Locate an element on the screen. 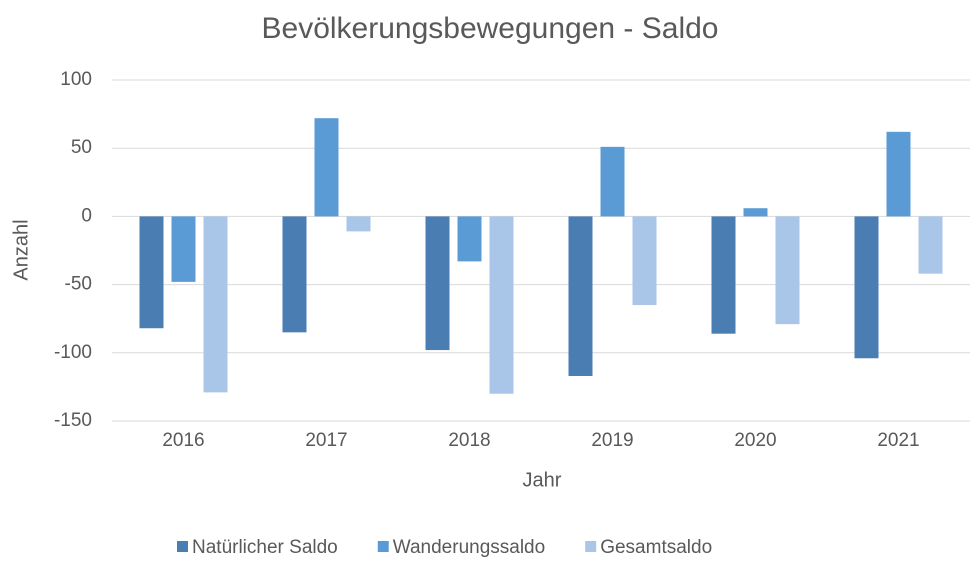 Image resolution: width=970 pixels, height=561 pixels. x-tick-label: 2019 is located at coordinates (612, 440).